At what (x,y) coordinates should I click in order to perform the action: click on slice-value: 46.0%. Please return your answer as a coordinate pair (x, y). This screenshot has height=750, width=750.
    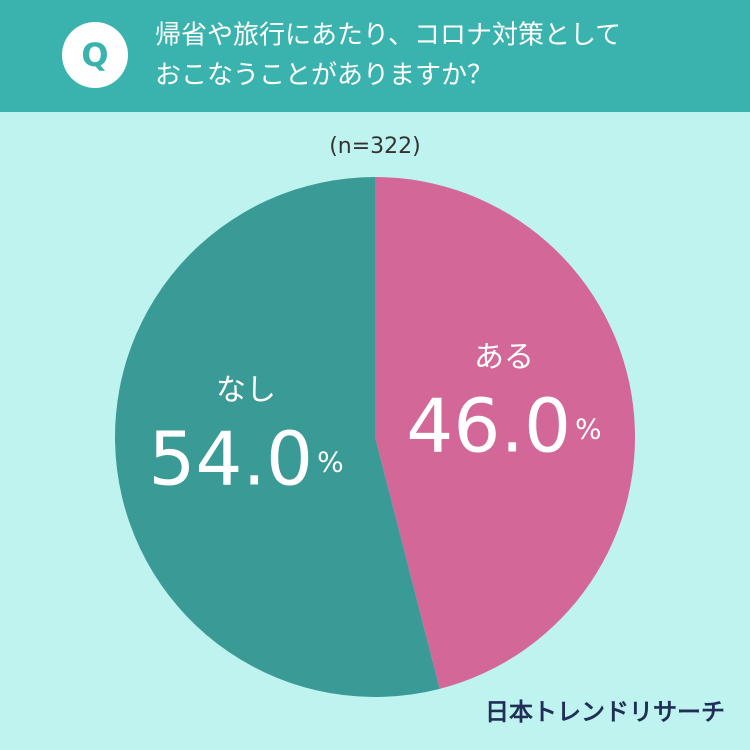
    Looking at the image, I should click on (503, 426).